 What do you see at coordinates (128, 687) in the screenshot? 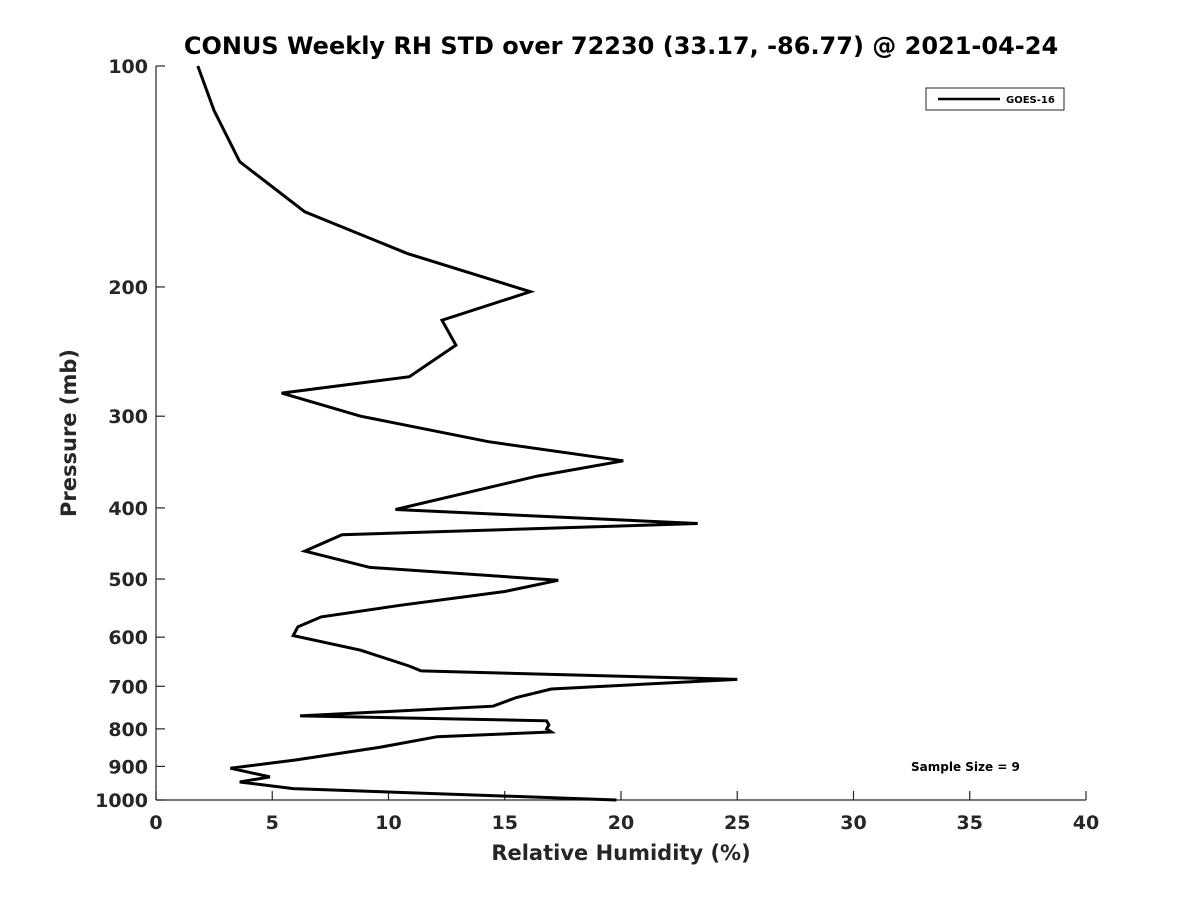
I see `y-tick-label: 700` at bounding box center [128, 687].